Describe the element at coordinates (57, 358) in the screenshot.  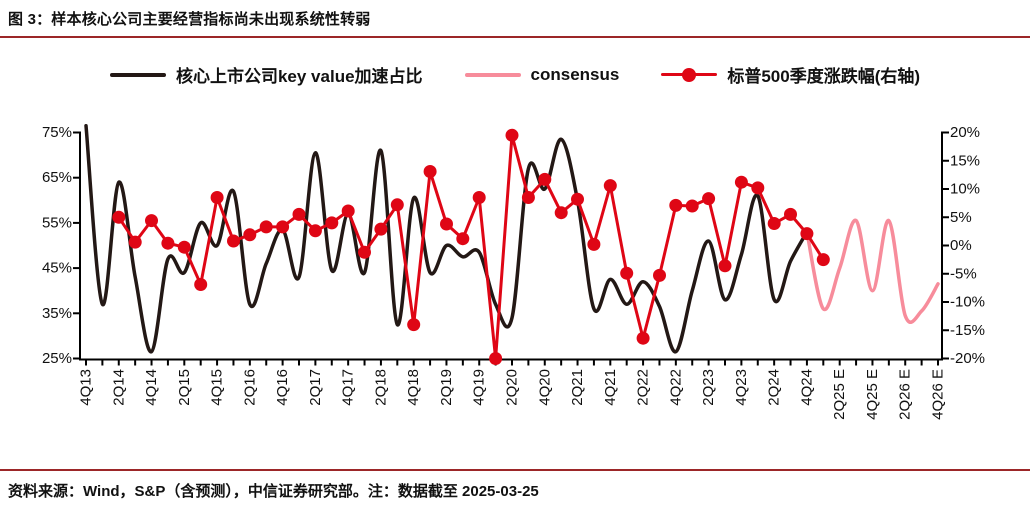
I see `y-tick-label-left: 25%` at that location.